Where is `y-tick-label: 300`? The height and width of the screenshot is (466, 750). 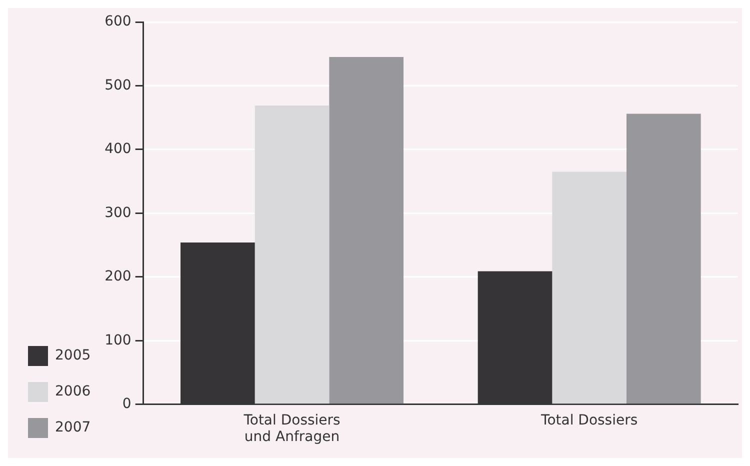
y-tick-label: 300 is located at coordinates (118, 212).